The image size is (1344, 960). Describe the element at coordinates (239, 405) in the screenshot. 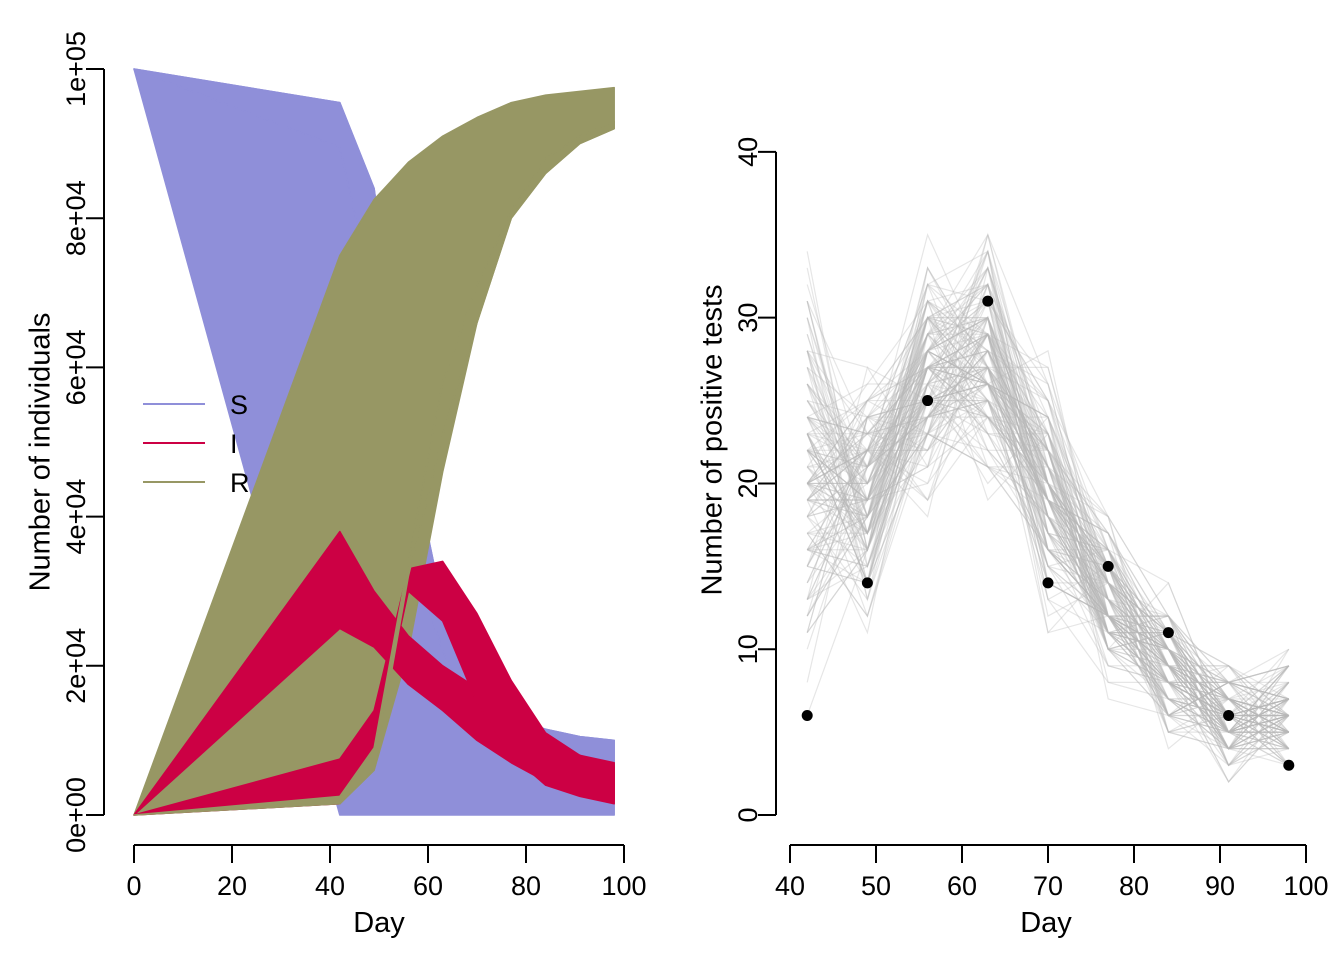

I see `legend-label-S: S` at that location.